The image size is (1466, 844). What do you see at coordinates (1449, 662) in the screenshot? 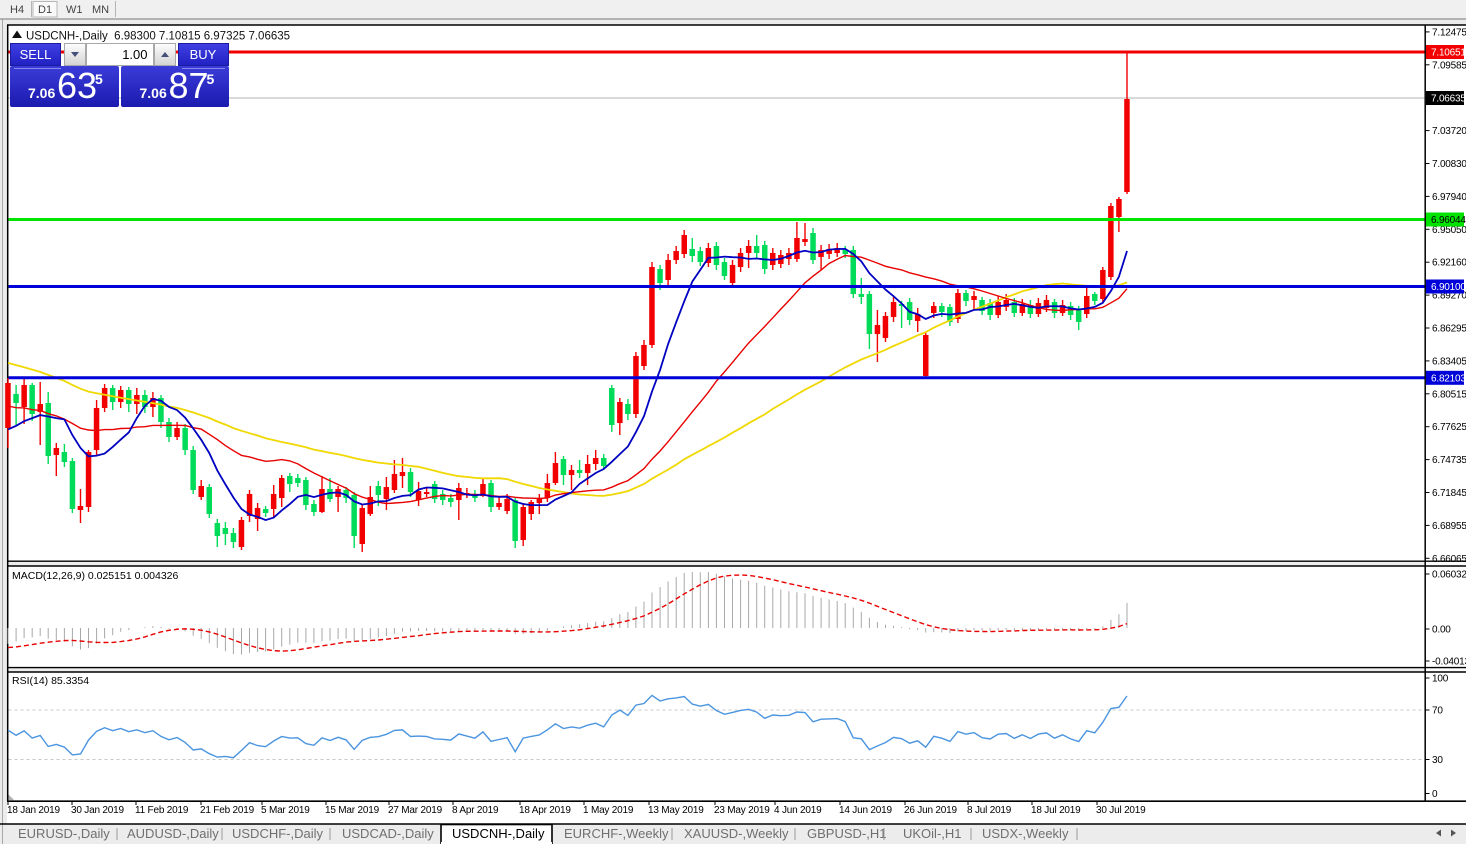
I see `svg-text: -0.040135` at bounding box center [1449, 662].